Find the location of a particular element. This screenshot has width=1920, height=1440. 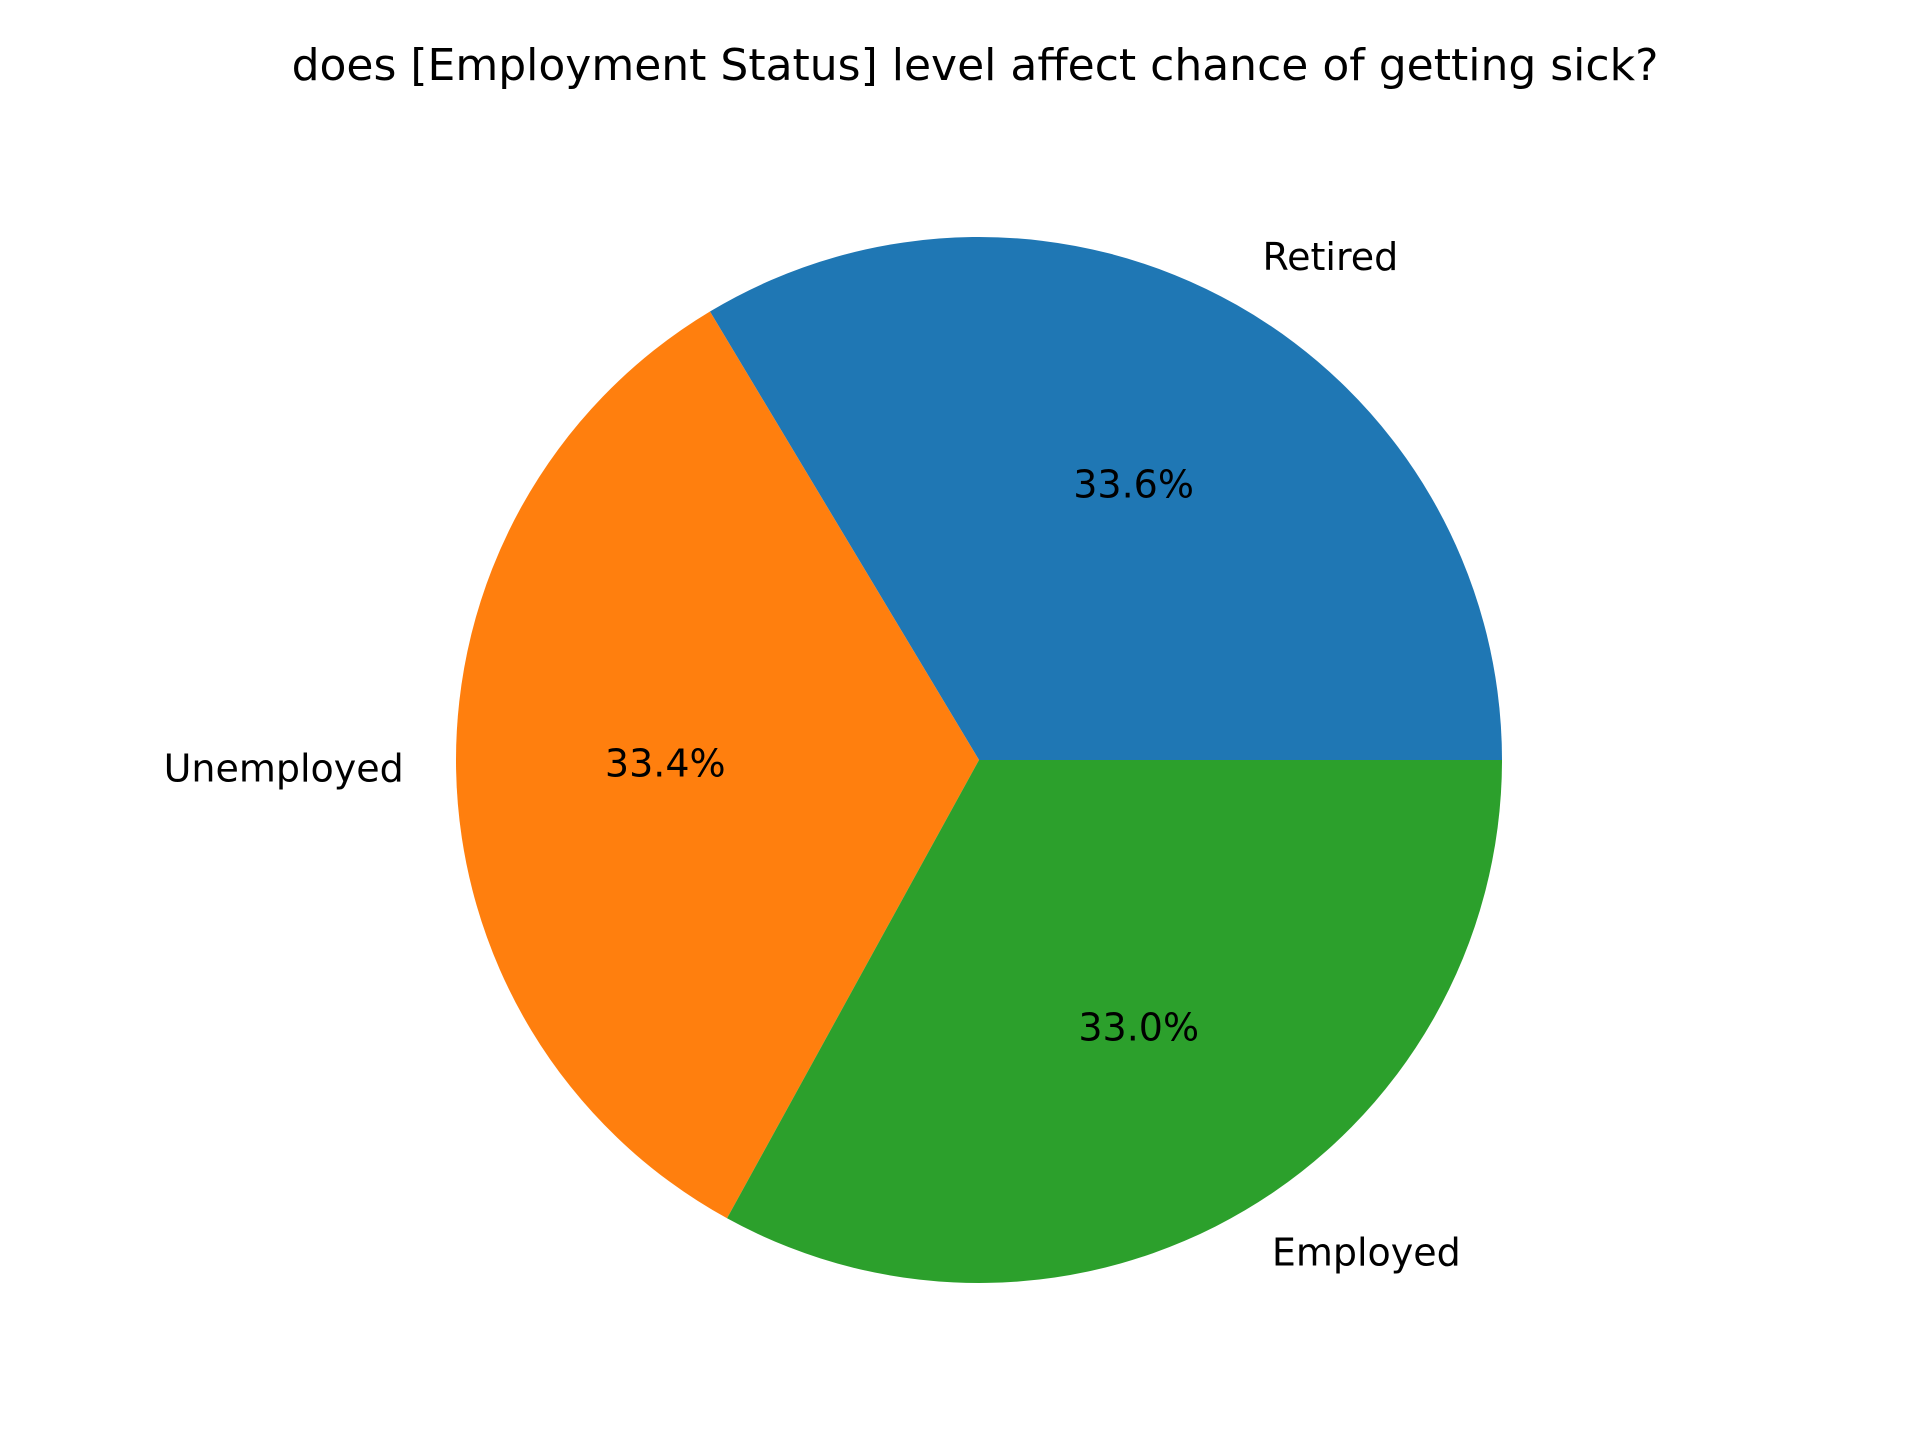

pie-slice-employed is located at coordinates (1114, 1021).